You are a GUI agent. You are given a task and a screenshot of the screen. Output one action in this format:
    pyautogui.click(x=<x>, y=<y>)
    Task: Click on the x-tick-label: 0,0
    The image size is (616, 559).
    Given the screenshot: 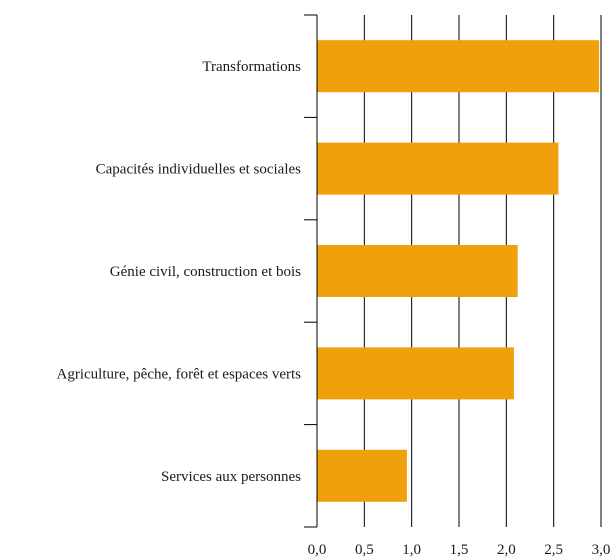 What is the action you would take?
    pyautogui.click(x=317, y=550)
    